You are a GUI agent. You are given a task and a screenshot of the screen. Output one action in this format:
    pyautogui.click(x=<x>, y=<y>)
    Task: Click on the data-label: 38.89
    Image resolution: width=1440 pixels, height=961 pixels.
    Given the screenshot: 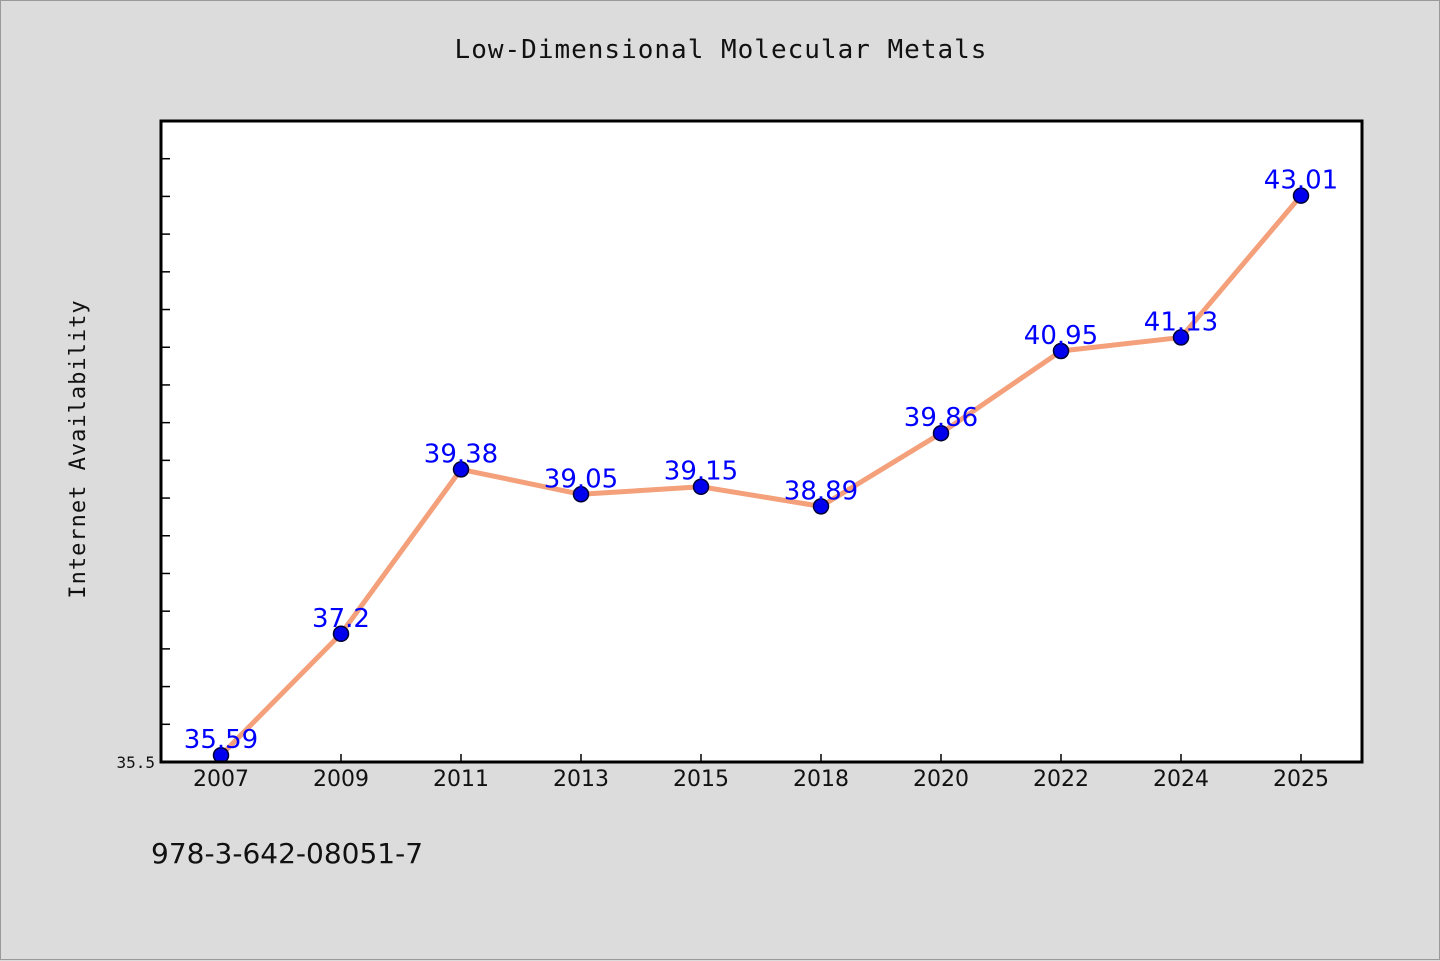 What is the action you would take?
    pyautogui.click(x=821, y=491)
    